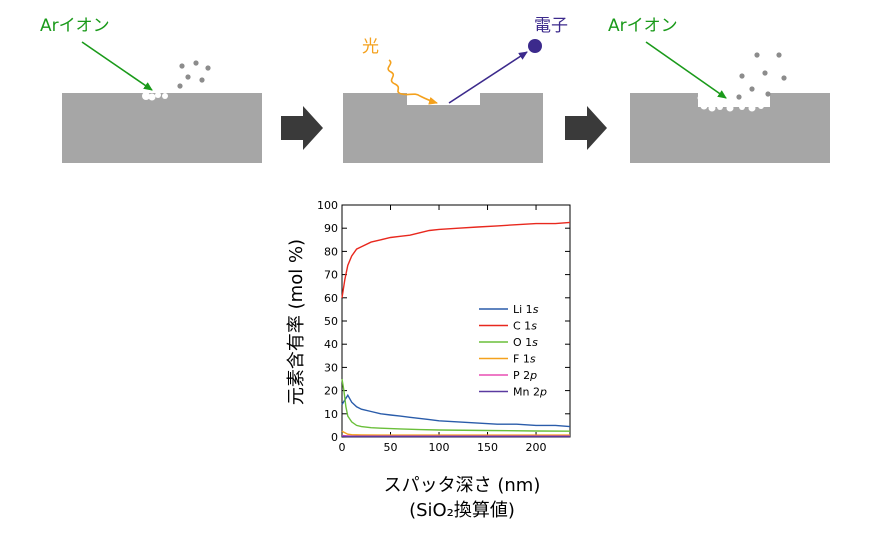  I want to click on photoelectron-arrow, so click(488, 77).